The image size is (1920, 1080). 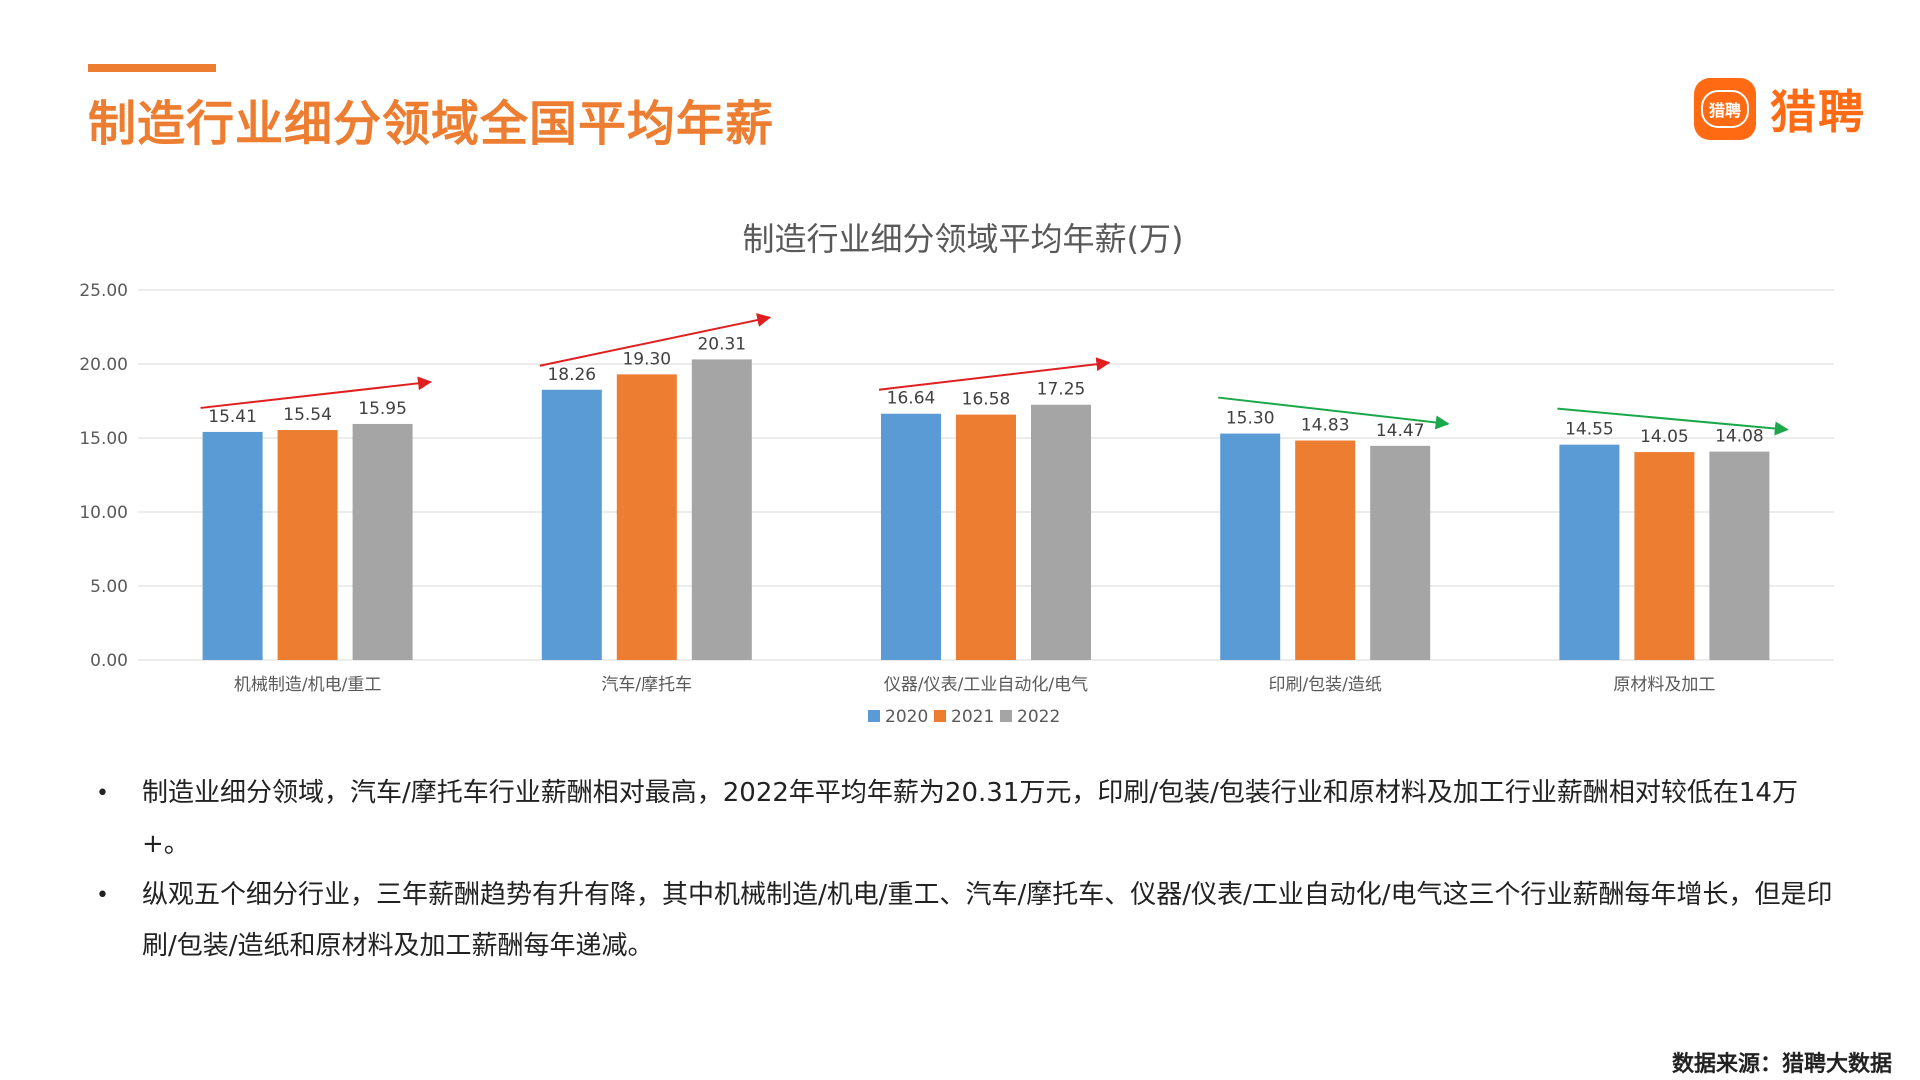 I want to click on y-tick-label: 10.00, so click(x=103, y=513).